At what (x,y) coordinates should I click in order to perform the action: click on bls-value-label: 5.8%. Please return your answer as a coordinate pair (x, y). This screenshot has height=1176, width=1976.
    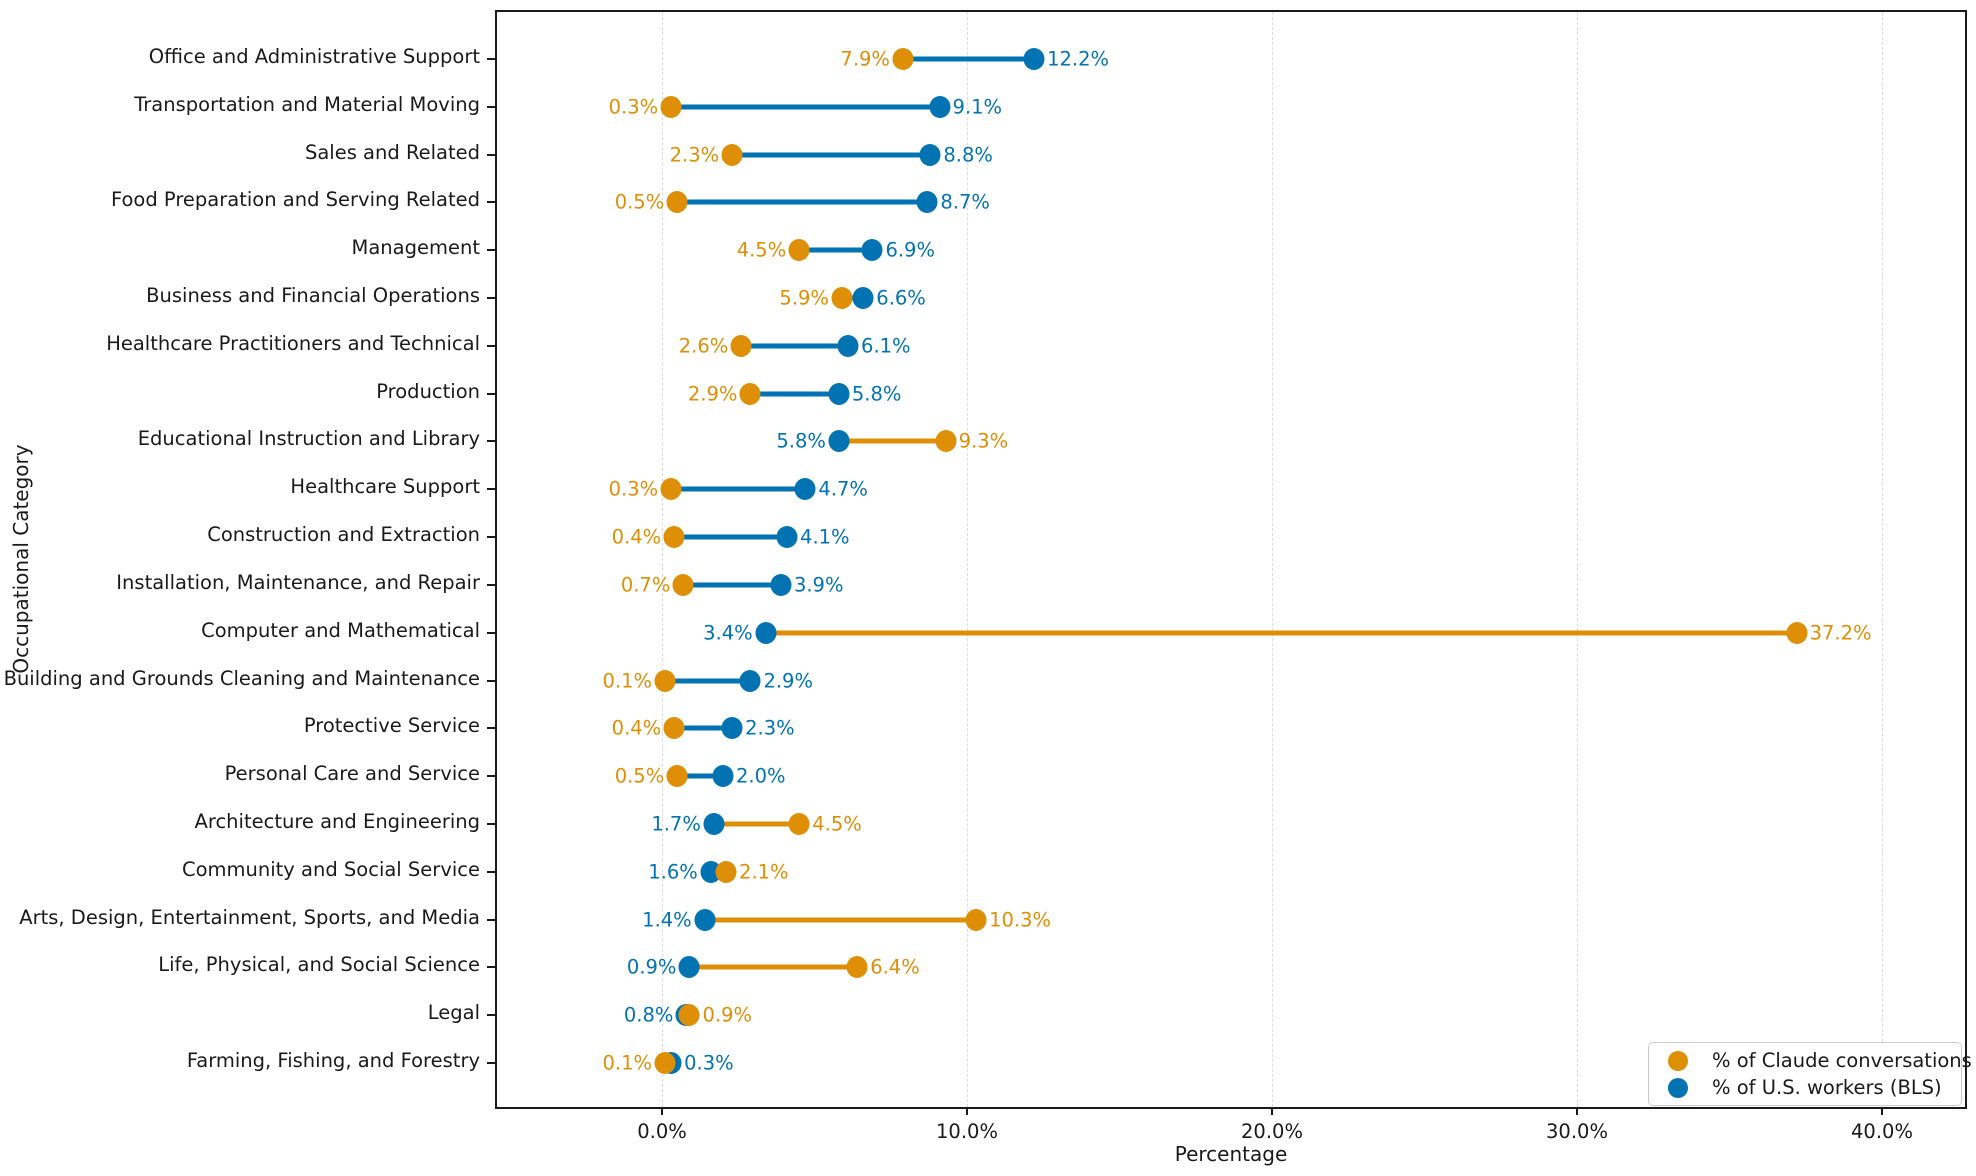
    Looking at the image, I should click on (801, 441).